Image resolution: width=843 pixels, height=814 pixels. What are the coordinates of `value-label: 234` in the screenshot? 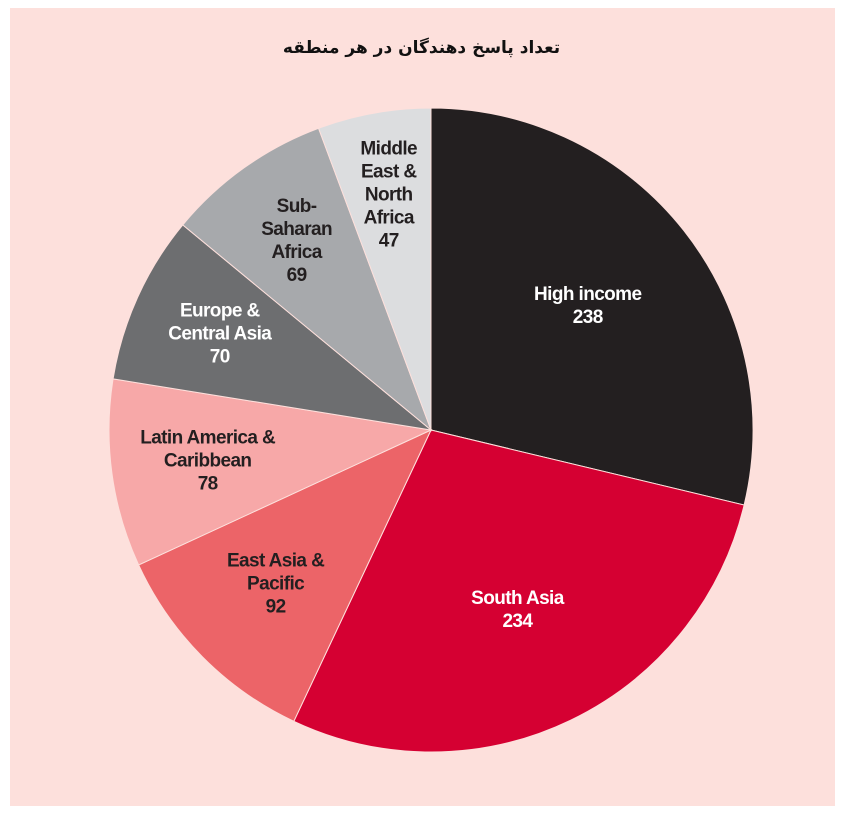 It's located at (517, 621).